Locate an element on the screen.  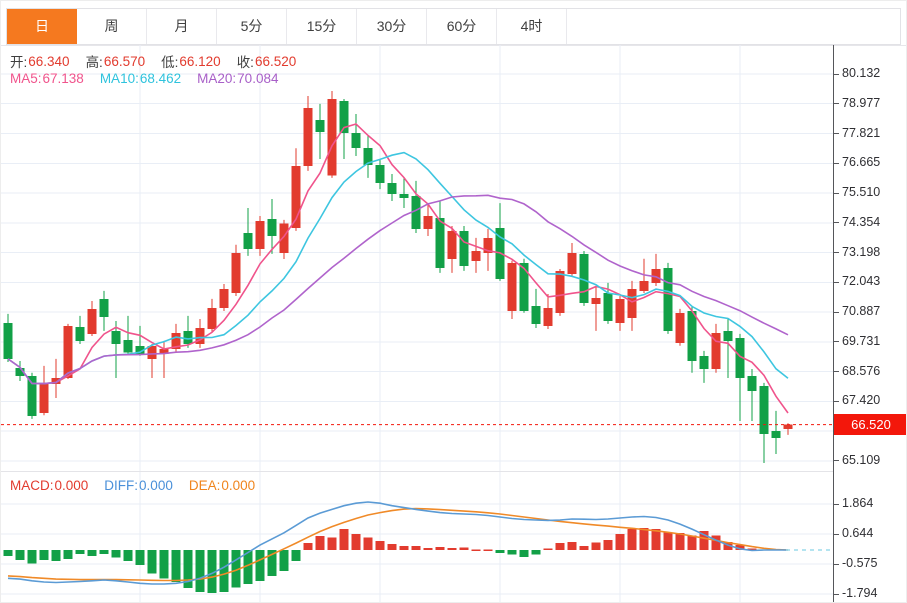
price-axis-label: 69.731 is located at coordinates (861, 340).